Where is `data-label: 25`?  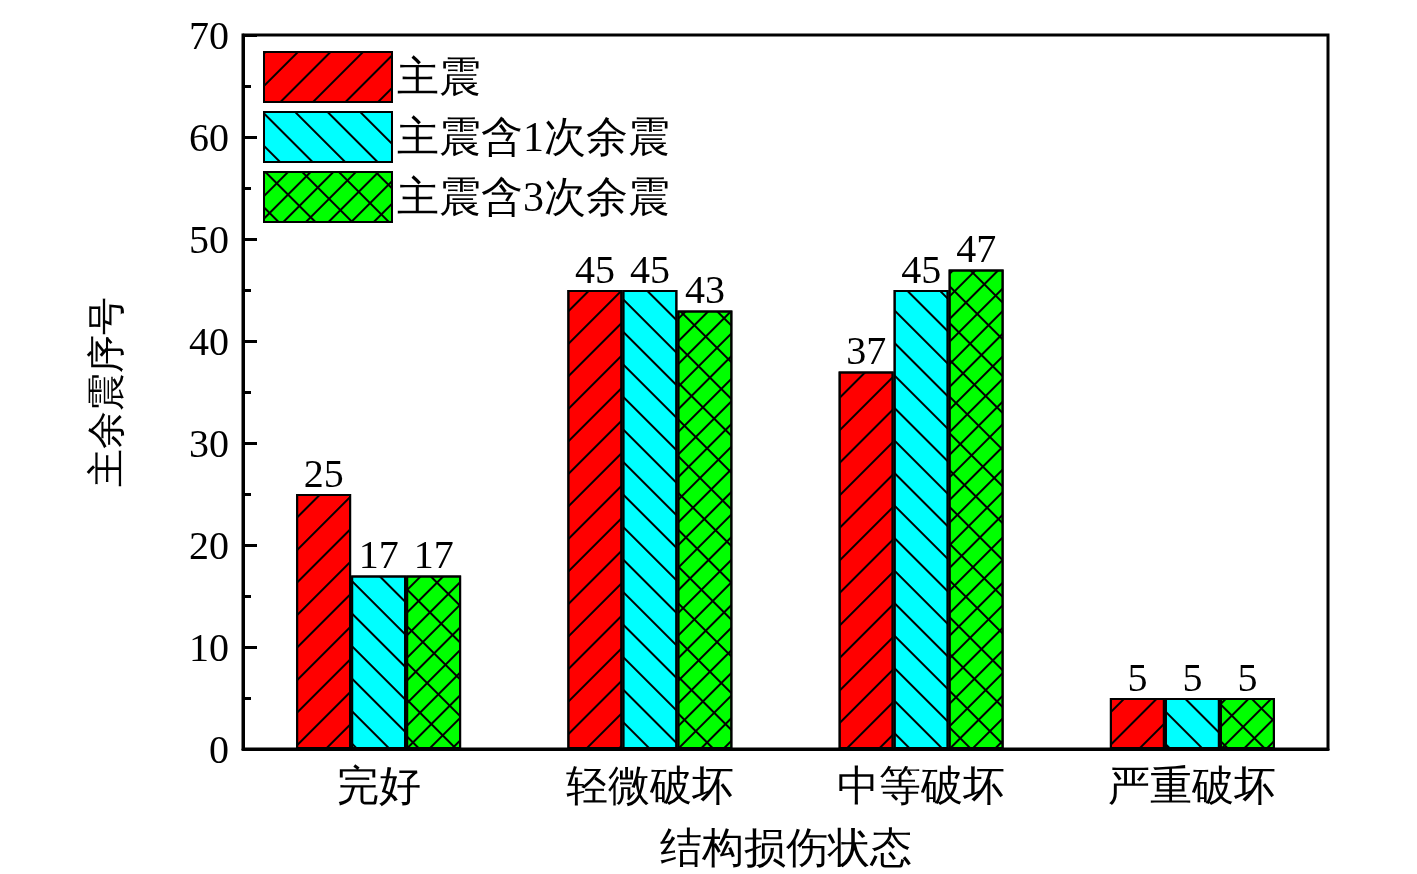
data-label: 25 is located at coordinates (323, 473).